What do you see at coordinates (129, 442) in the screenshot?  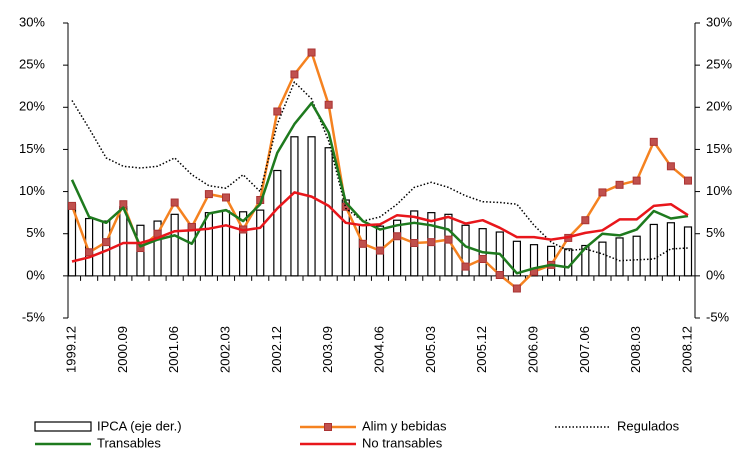 I see `legend-label: Transables` at bounding box center [129, 442].